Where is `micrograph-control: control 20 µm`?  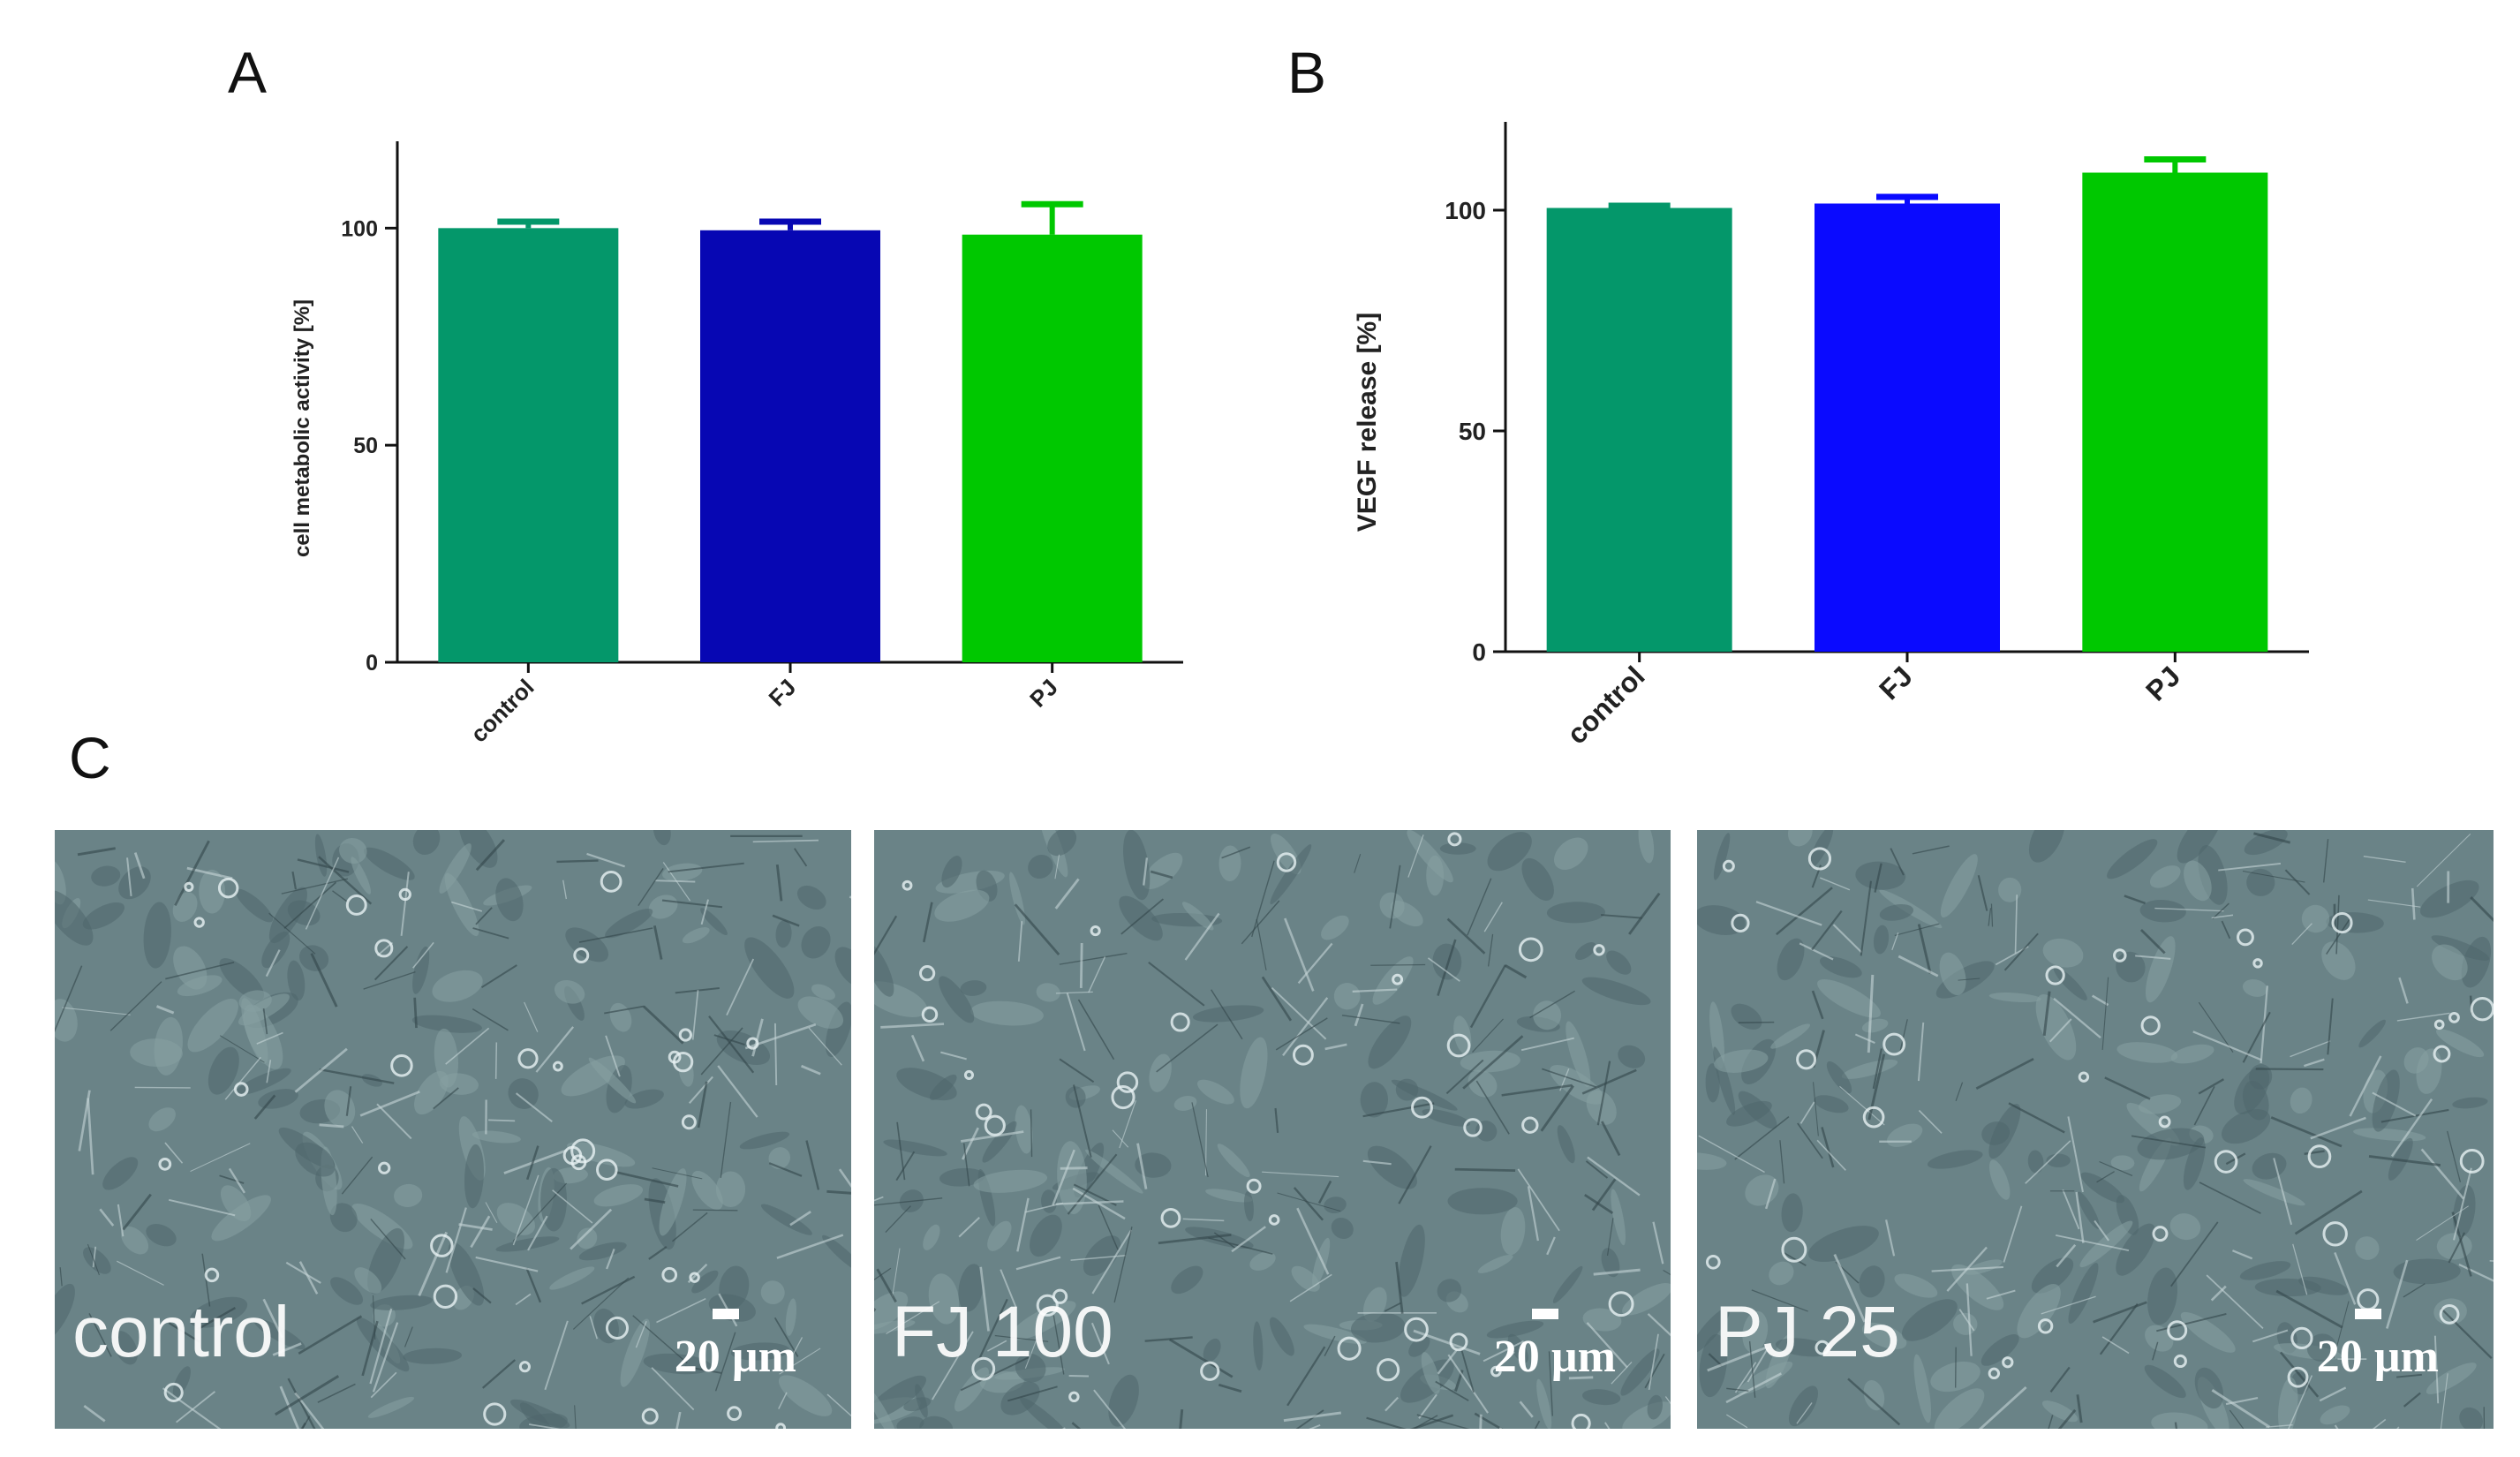
micrograph-control: control 20 µm is located at coordinates (453, 1129).